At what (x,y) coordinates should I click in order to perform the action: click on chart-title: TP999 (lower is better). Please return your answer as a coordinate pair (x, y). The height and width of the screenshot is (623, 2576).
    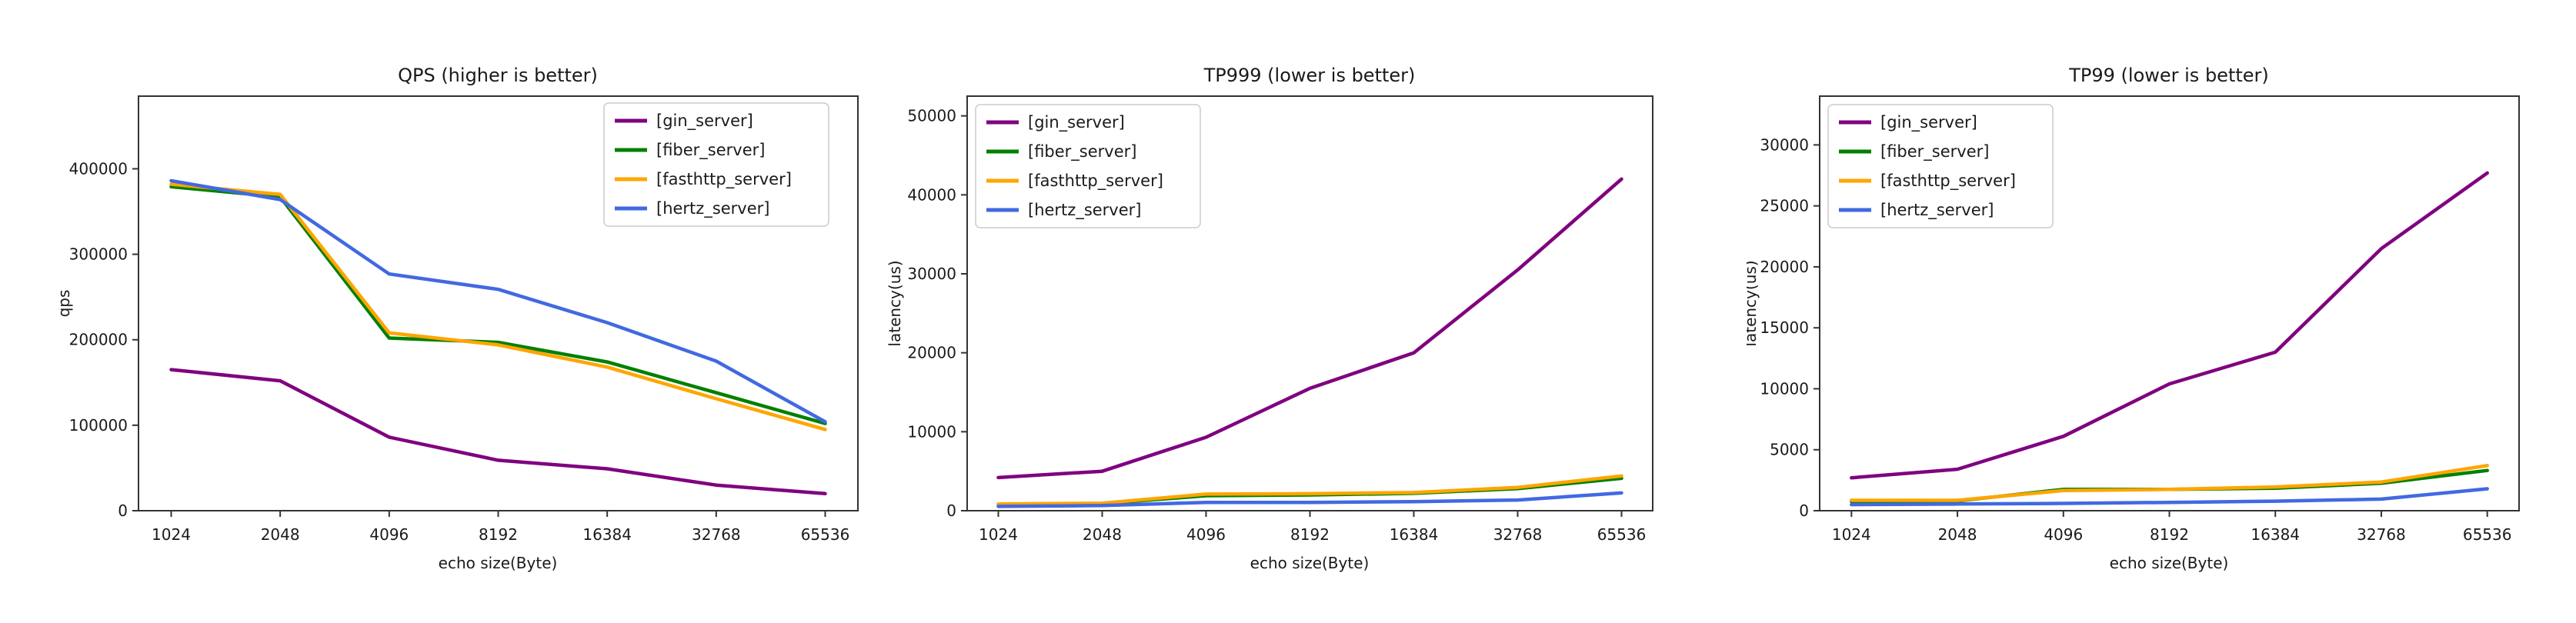
    Looking at the image, I should click on (1310, 76).